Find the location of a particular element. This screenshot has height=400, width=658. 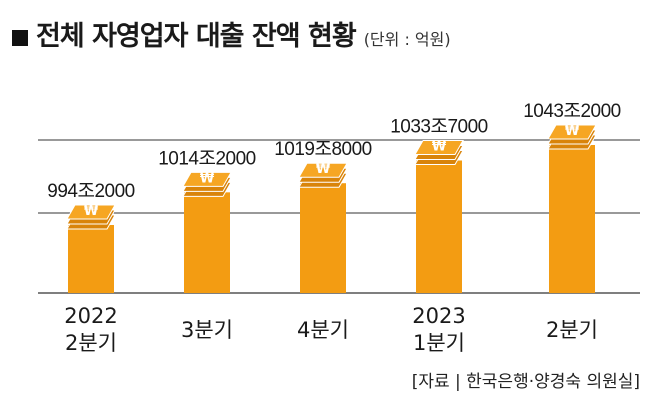

source-note: [자료 | 한국은행·양경숙 의원실] is located at coordinates (525, 382).